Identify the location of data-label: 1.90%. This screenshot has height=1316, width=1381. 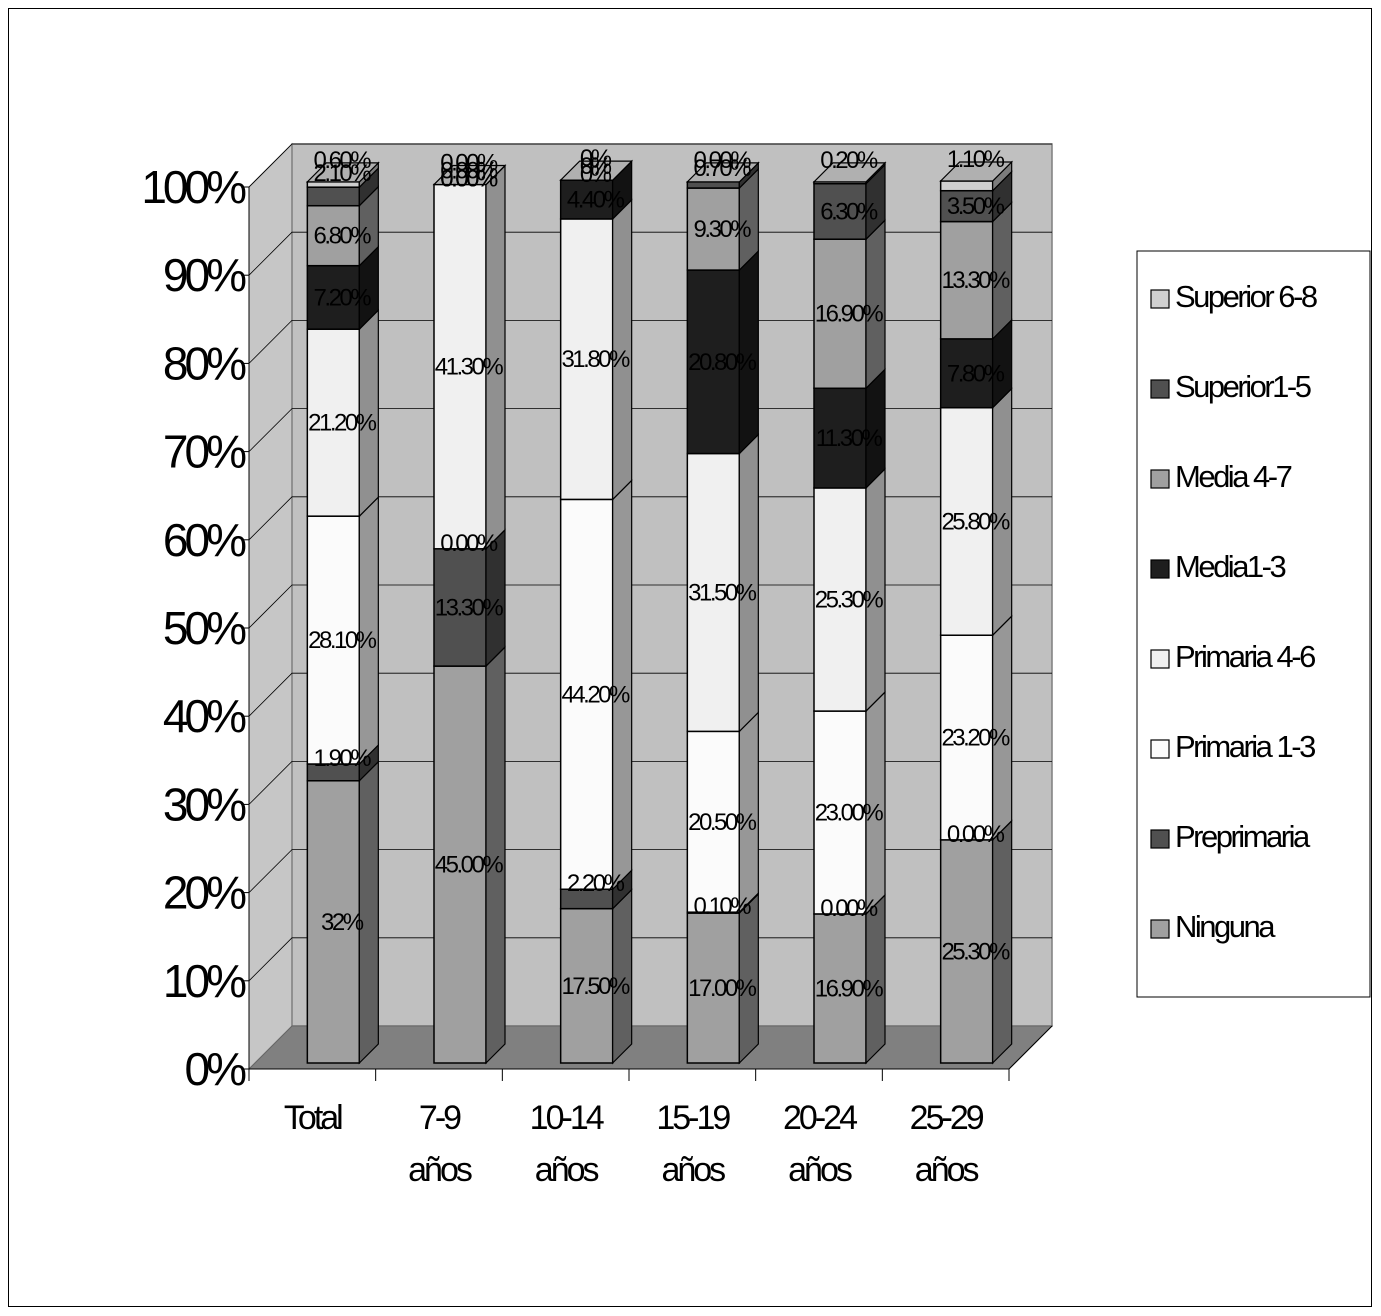
(343, 758).